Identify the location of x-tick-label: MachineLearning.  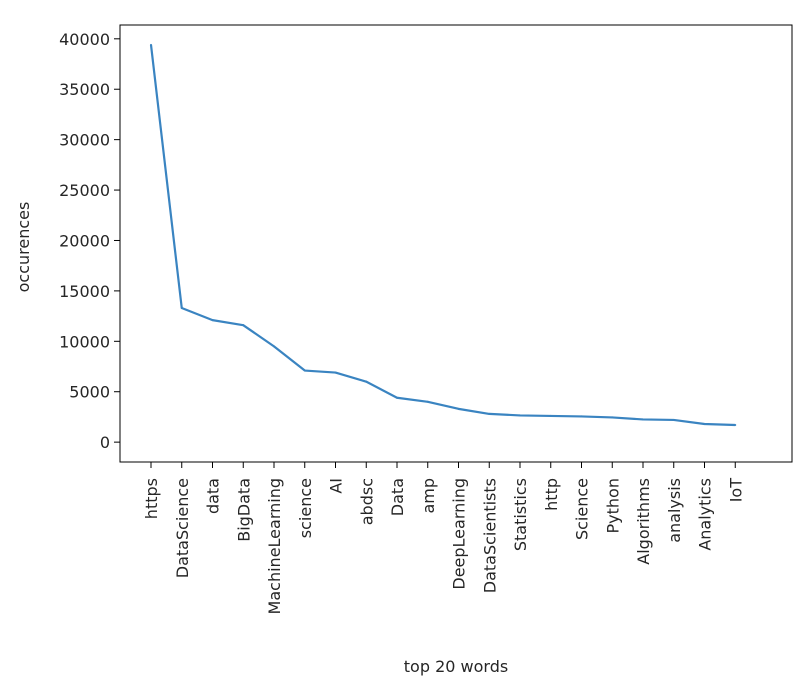
(274, 546).